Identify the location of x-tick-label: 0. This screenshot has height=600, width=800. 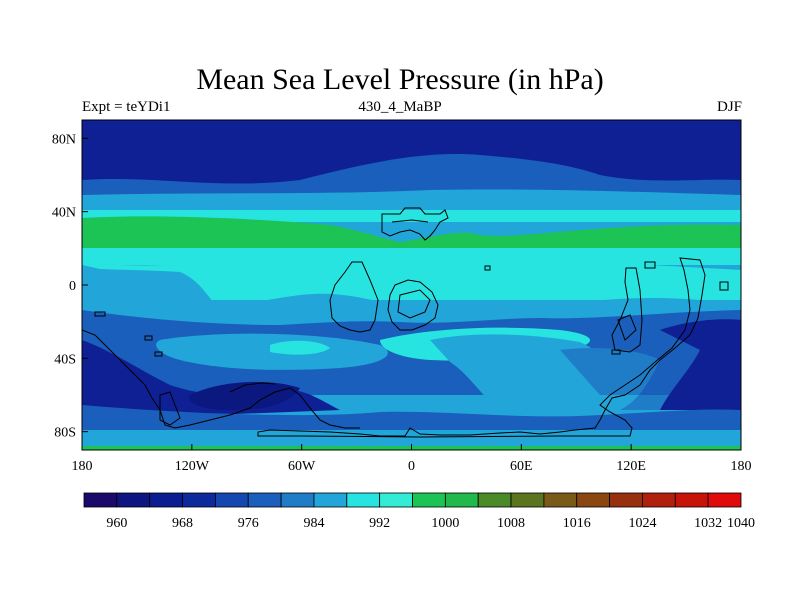
(411, 466).